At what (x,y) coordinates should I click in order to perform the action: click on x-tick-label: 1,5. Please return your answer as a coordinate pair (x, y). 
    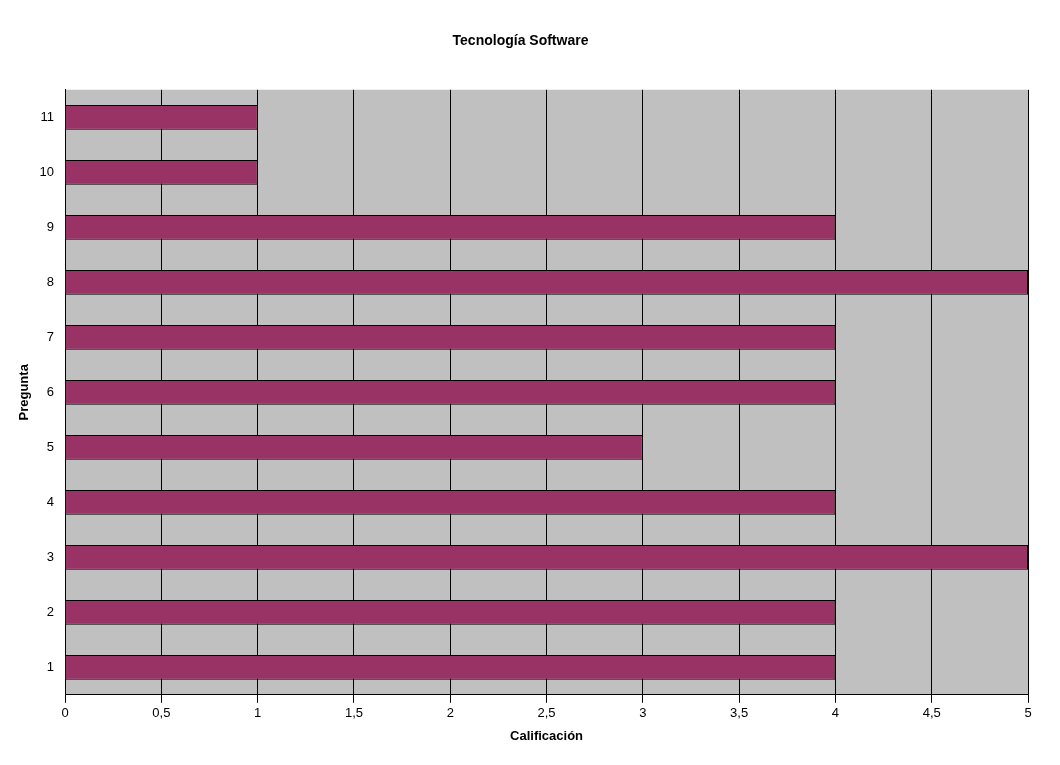
    Looking at the image, I should click on (353, 713).